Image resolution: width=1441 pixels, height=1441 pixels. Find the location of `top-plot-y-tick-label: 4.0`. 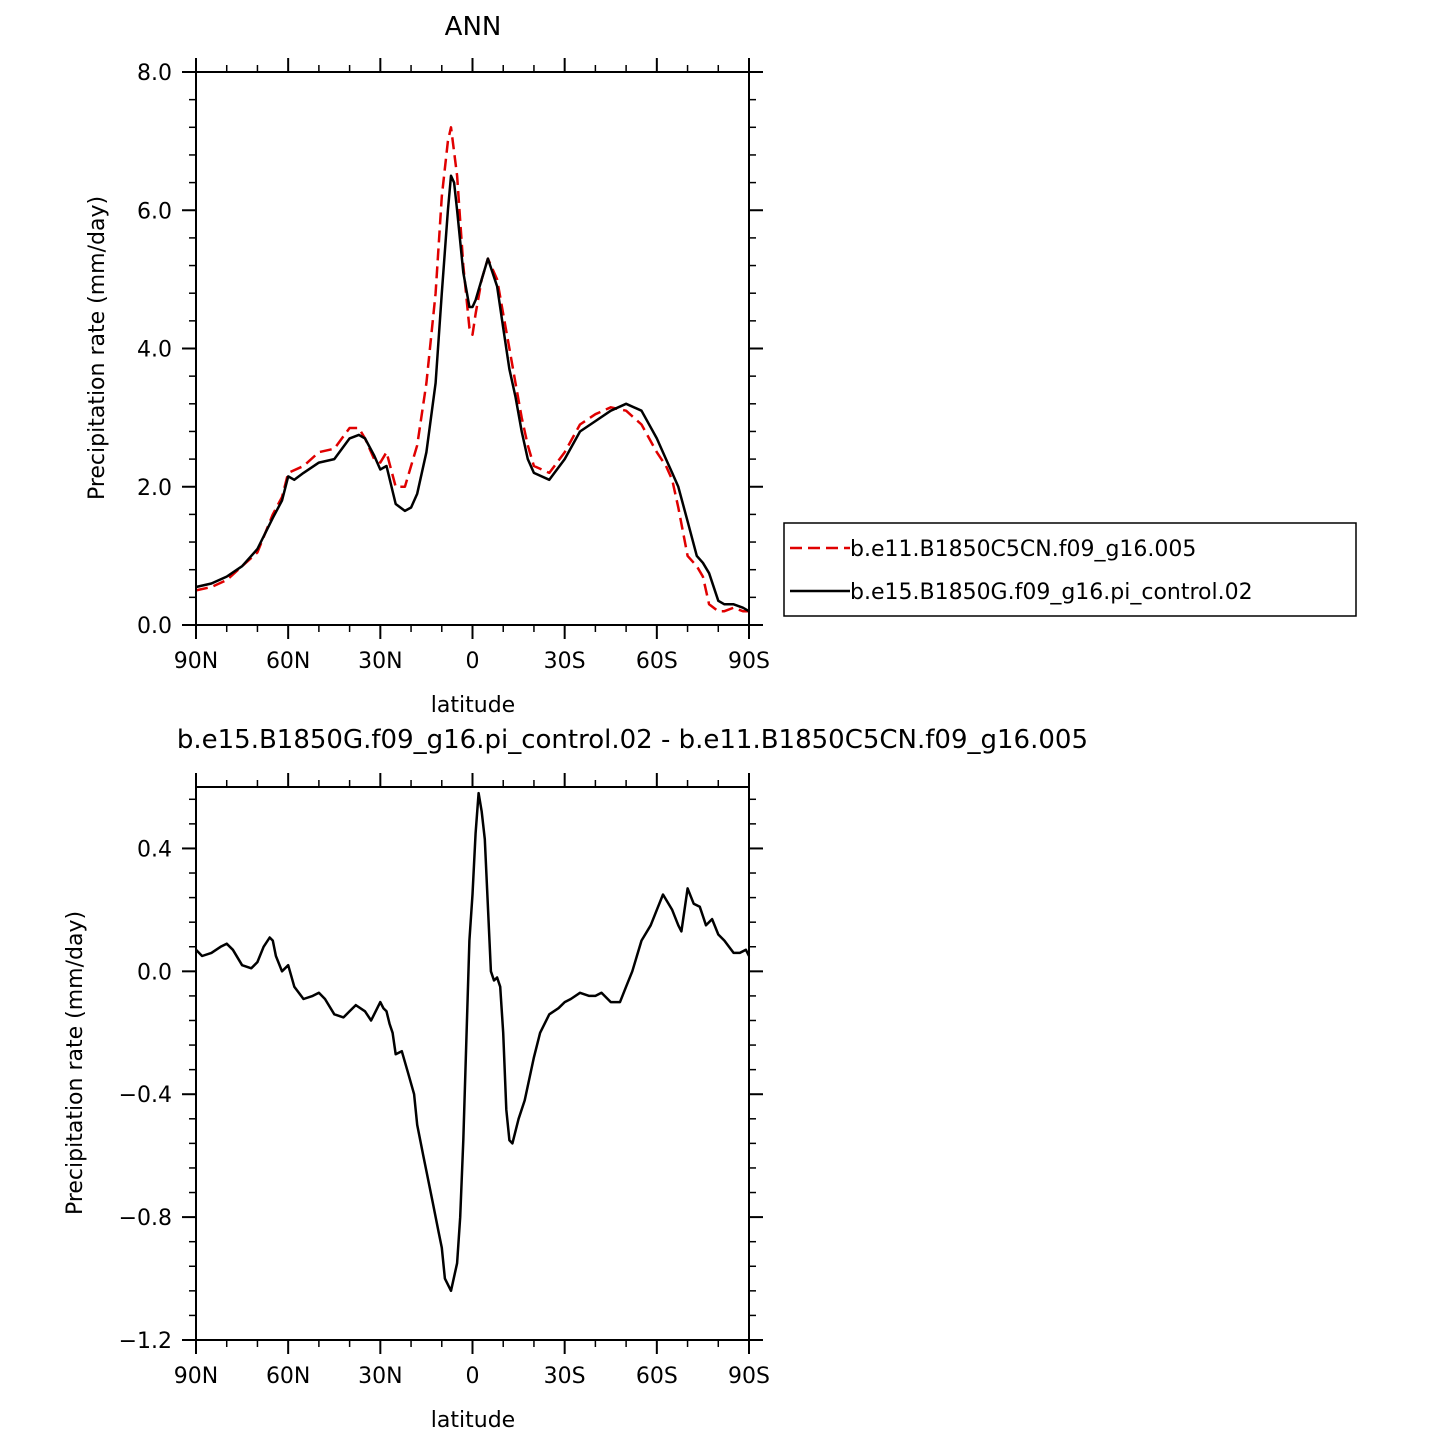

top-plot-y-tick-label: 4.0 is located at coordinates (154, 350).